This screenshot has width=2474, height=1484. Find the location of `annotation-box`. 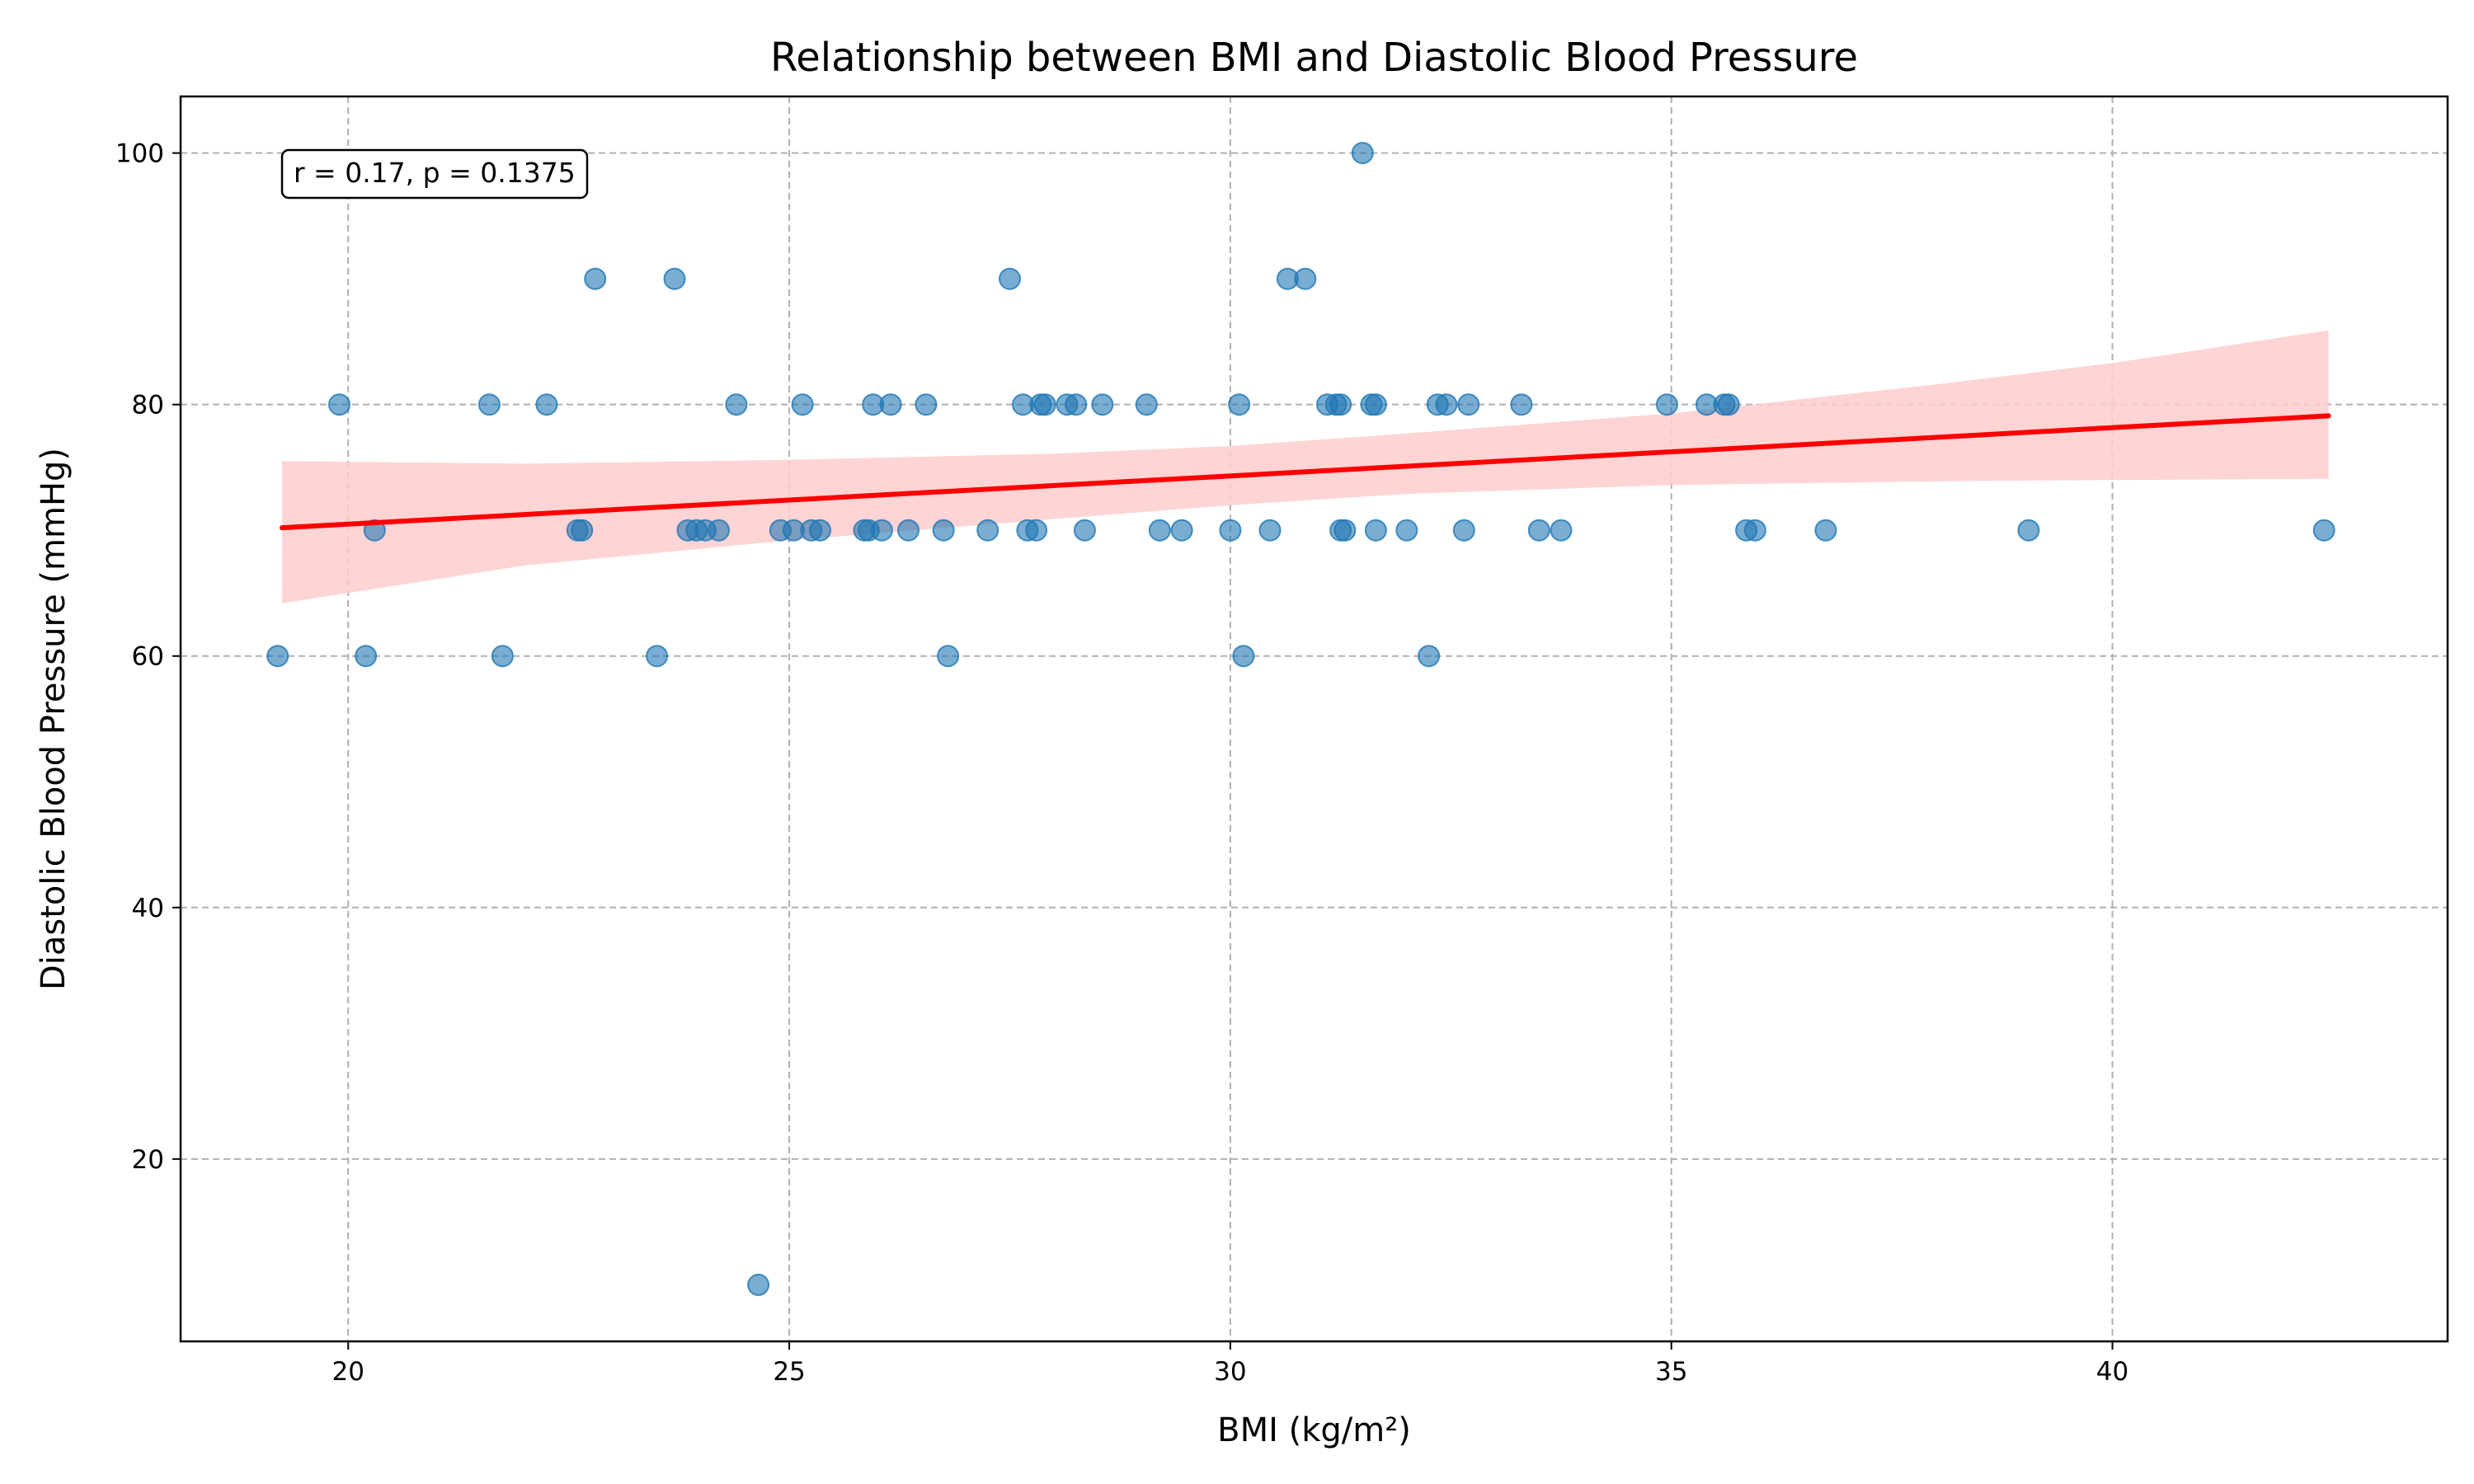

annotation-box is located at coordinates (434, 174).